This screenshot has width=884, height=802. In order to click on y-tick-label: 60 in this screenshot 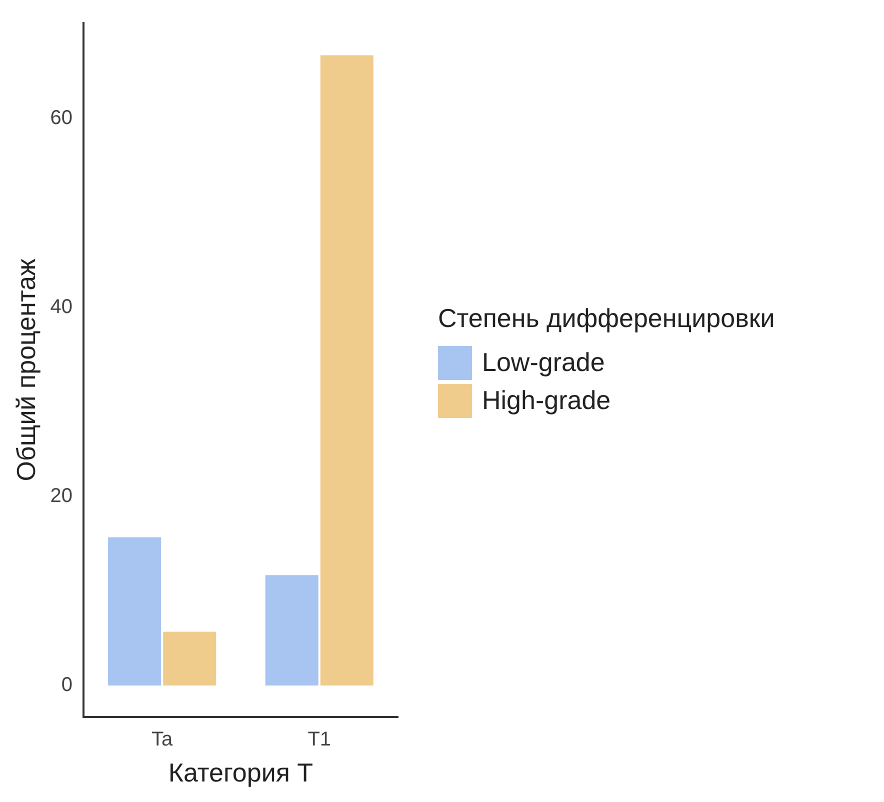, I will do `click(61, 117)`.